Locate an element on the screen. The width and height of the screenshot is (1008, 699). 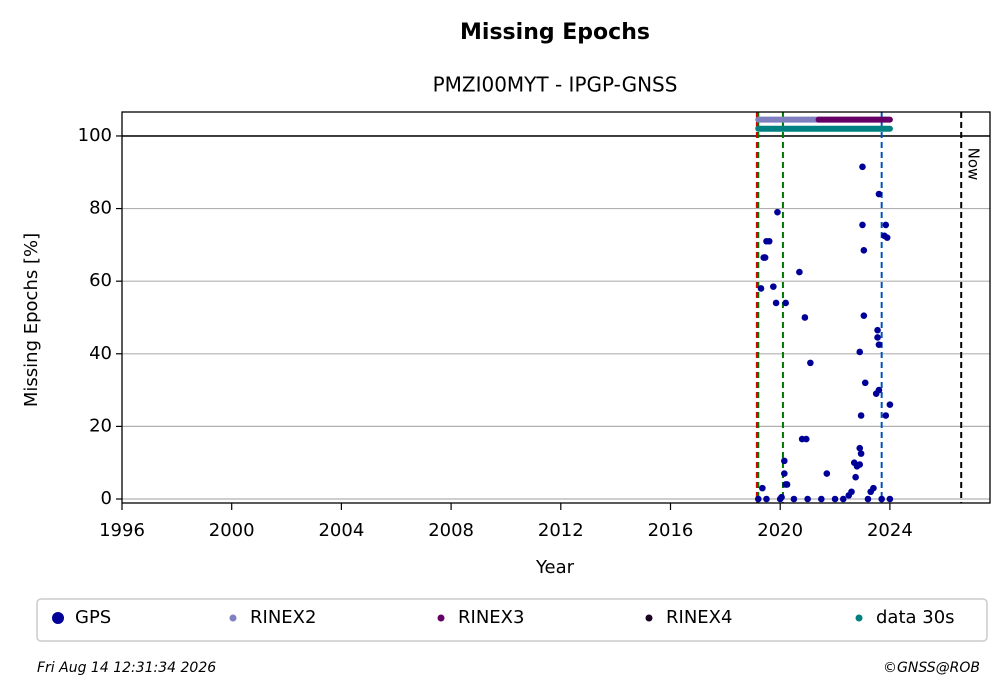
x-tick-label: 2012 is located at coordinates (561, 530).